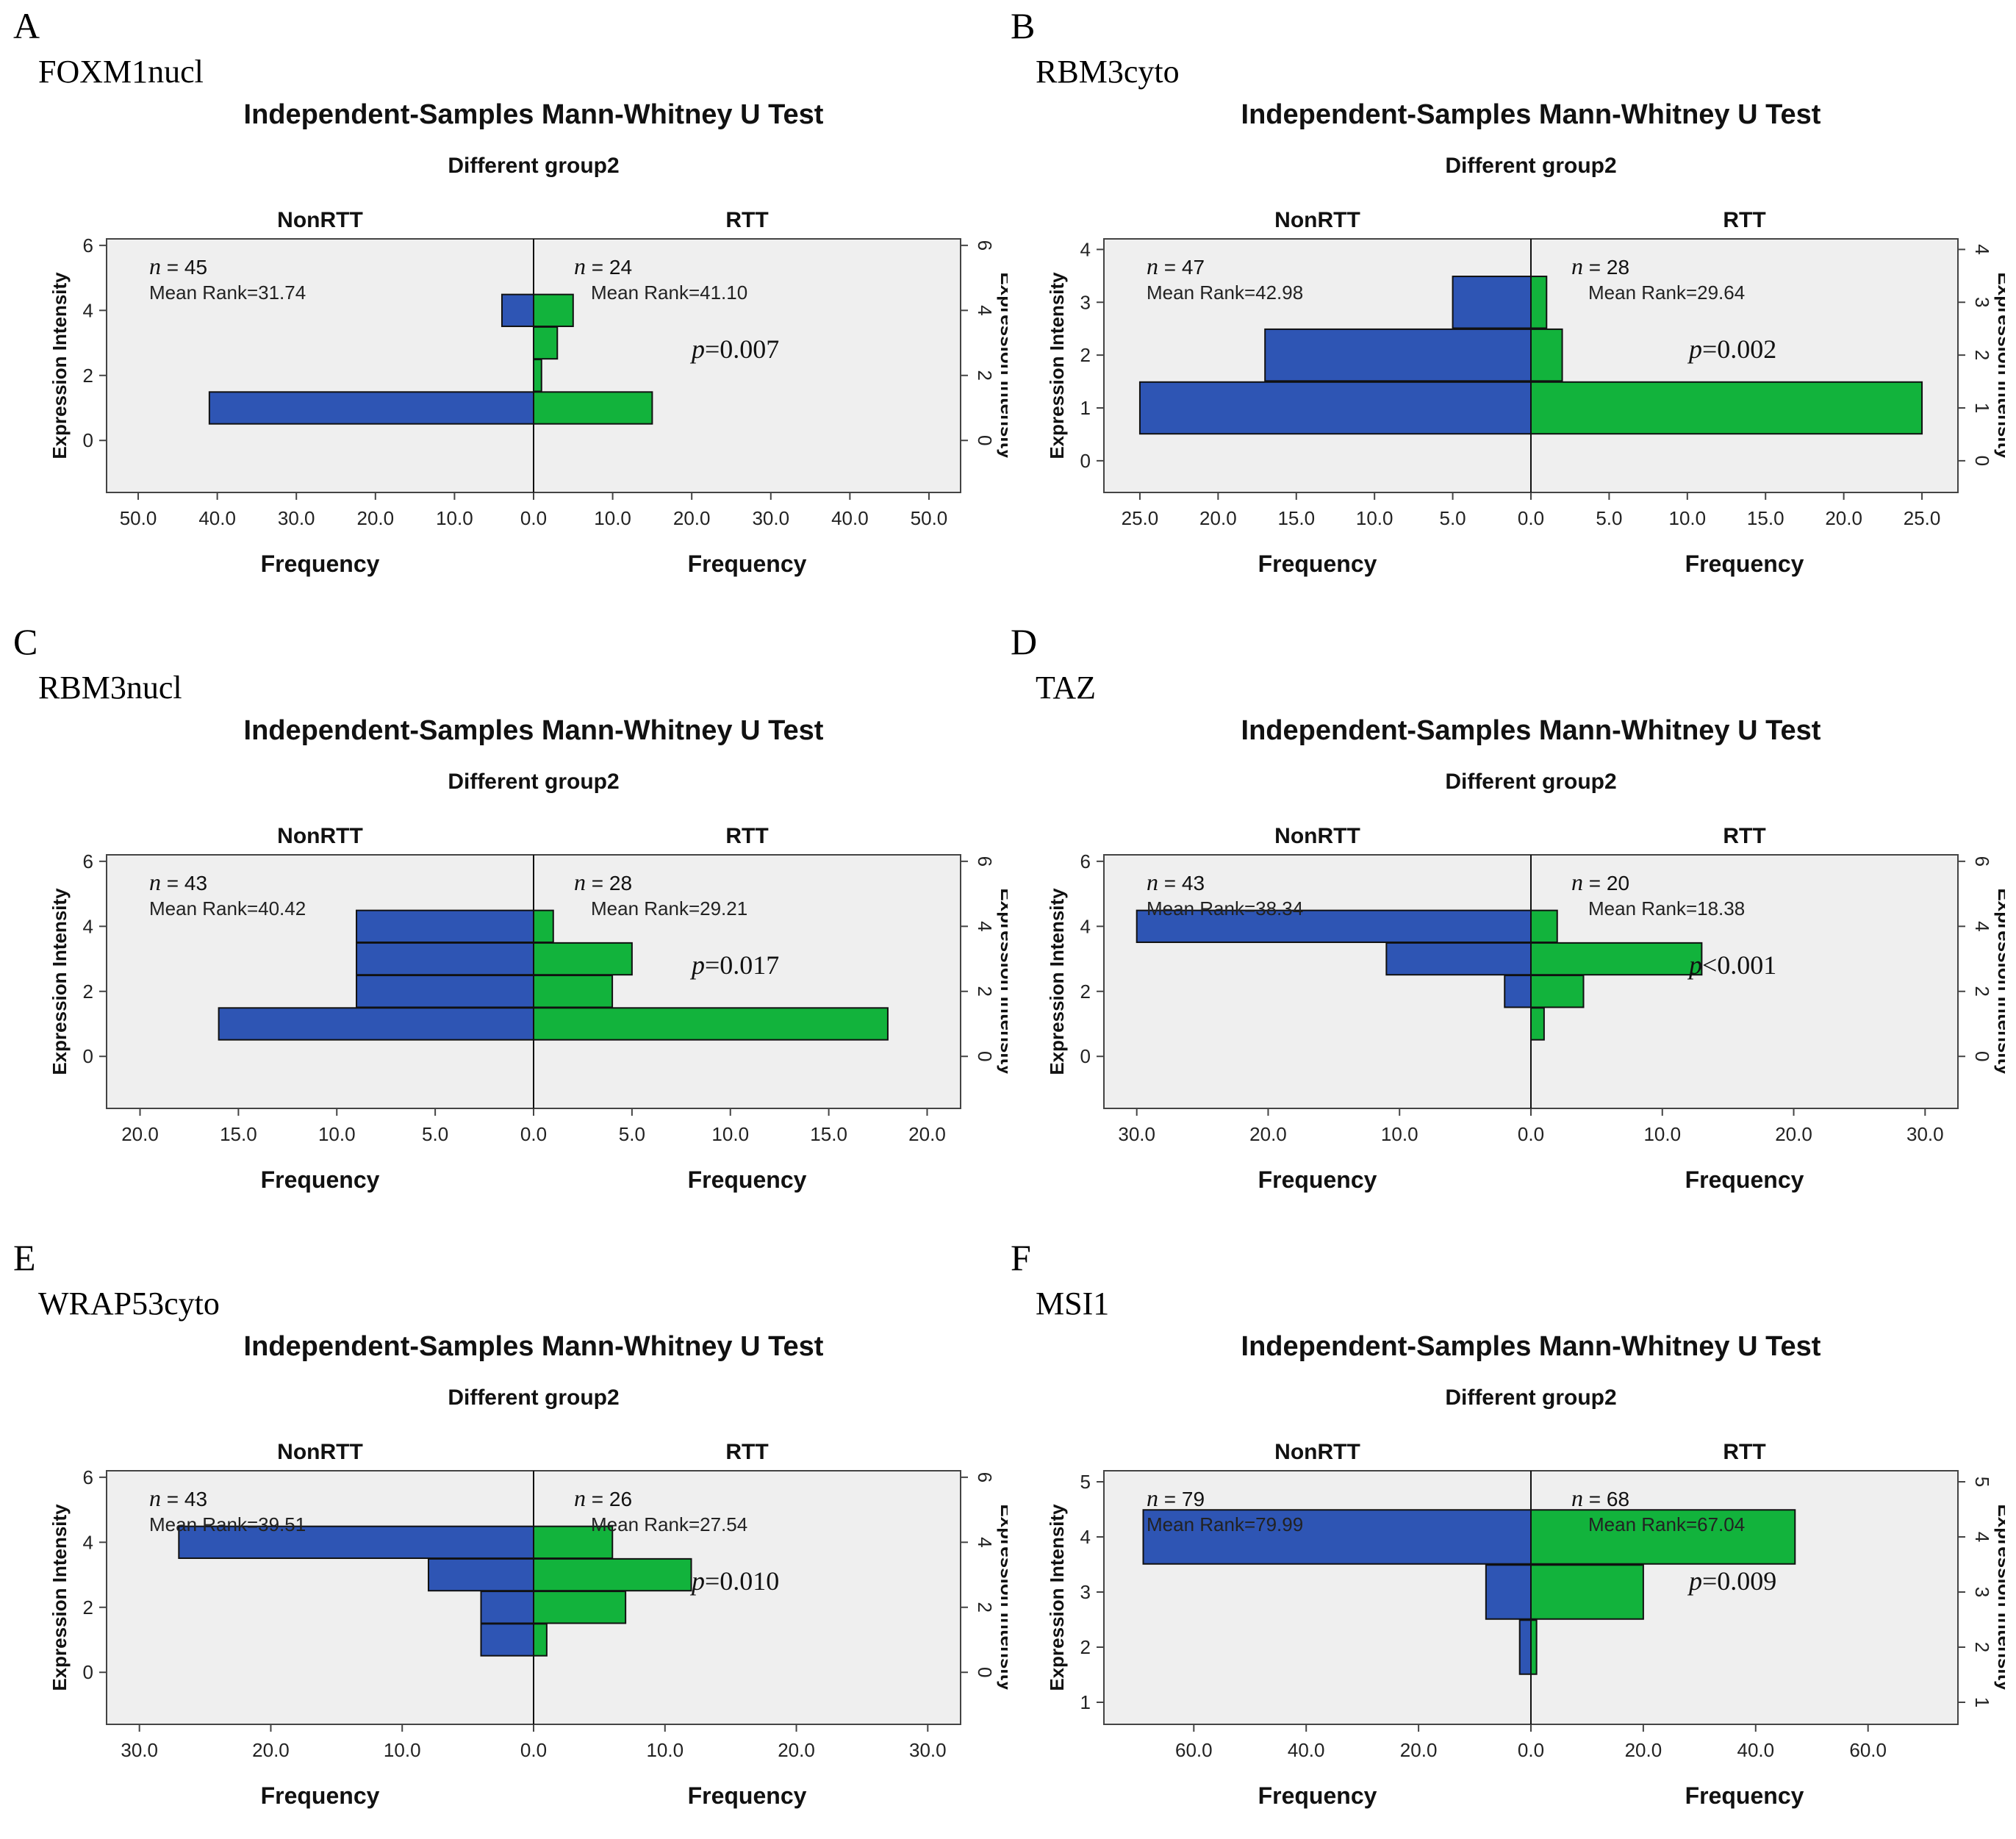 This screenshot has height=1839, width=2016. I want to click on y-tick-label: 4, so click(88, 310).